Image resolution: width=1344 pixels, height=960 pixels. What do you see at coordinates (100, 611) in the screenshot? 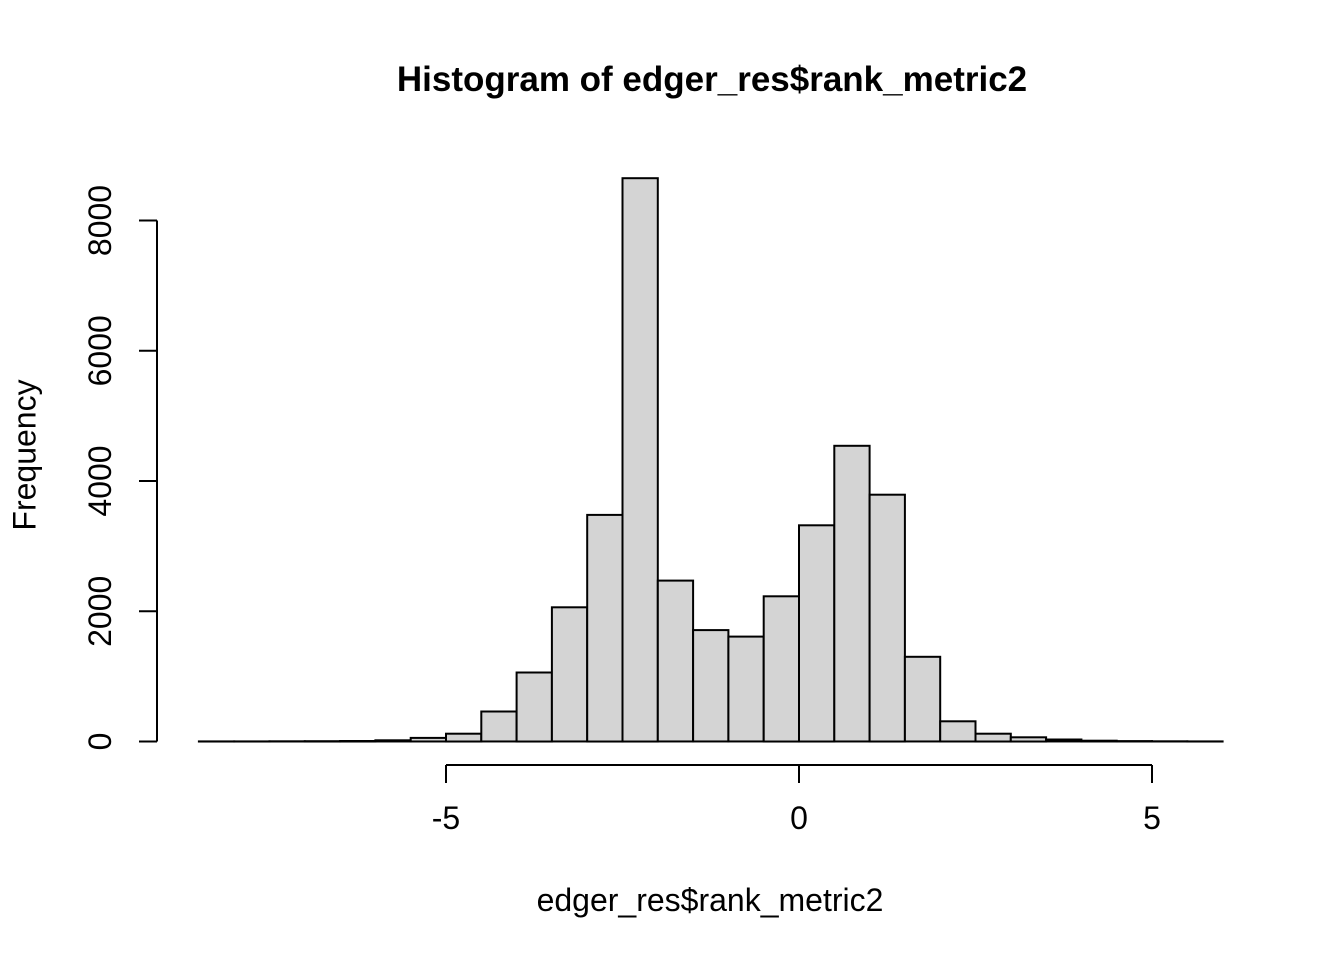
I see `y-tick-label: 2000` at bounding box center [100, 611].